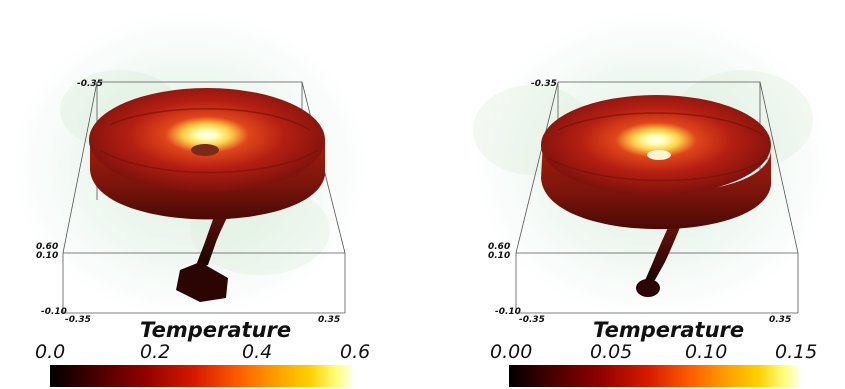  Describe the element at coordinates (155, 352) in the screenshot. I see `colorbar-tick: 0.2` at that location.